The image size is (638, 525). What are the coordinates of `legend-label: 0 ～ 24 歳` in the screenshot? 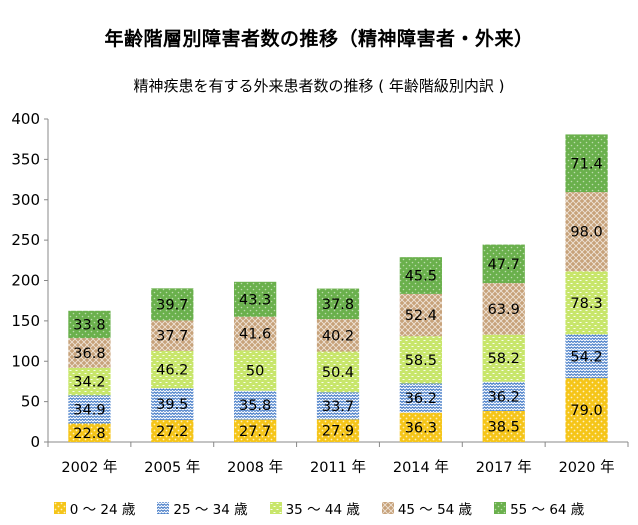 It's located at (102, 510).